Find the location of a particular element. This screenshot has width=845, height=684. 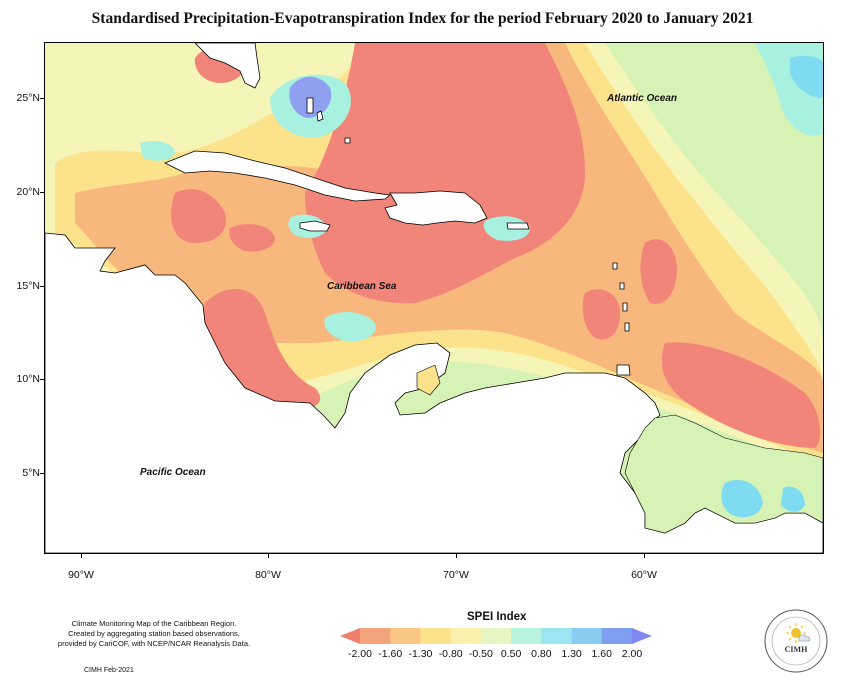

cimh-logo: CIMH is located at coordinates (796, 641).